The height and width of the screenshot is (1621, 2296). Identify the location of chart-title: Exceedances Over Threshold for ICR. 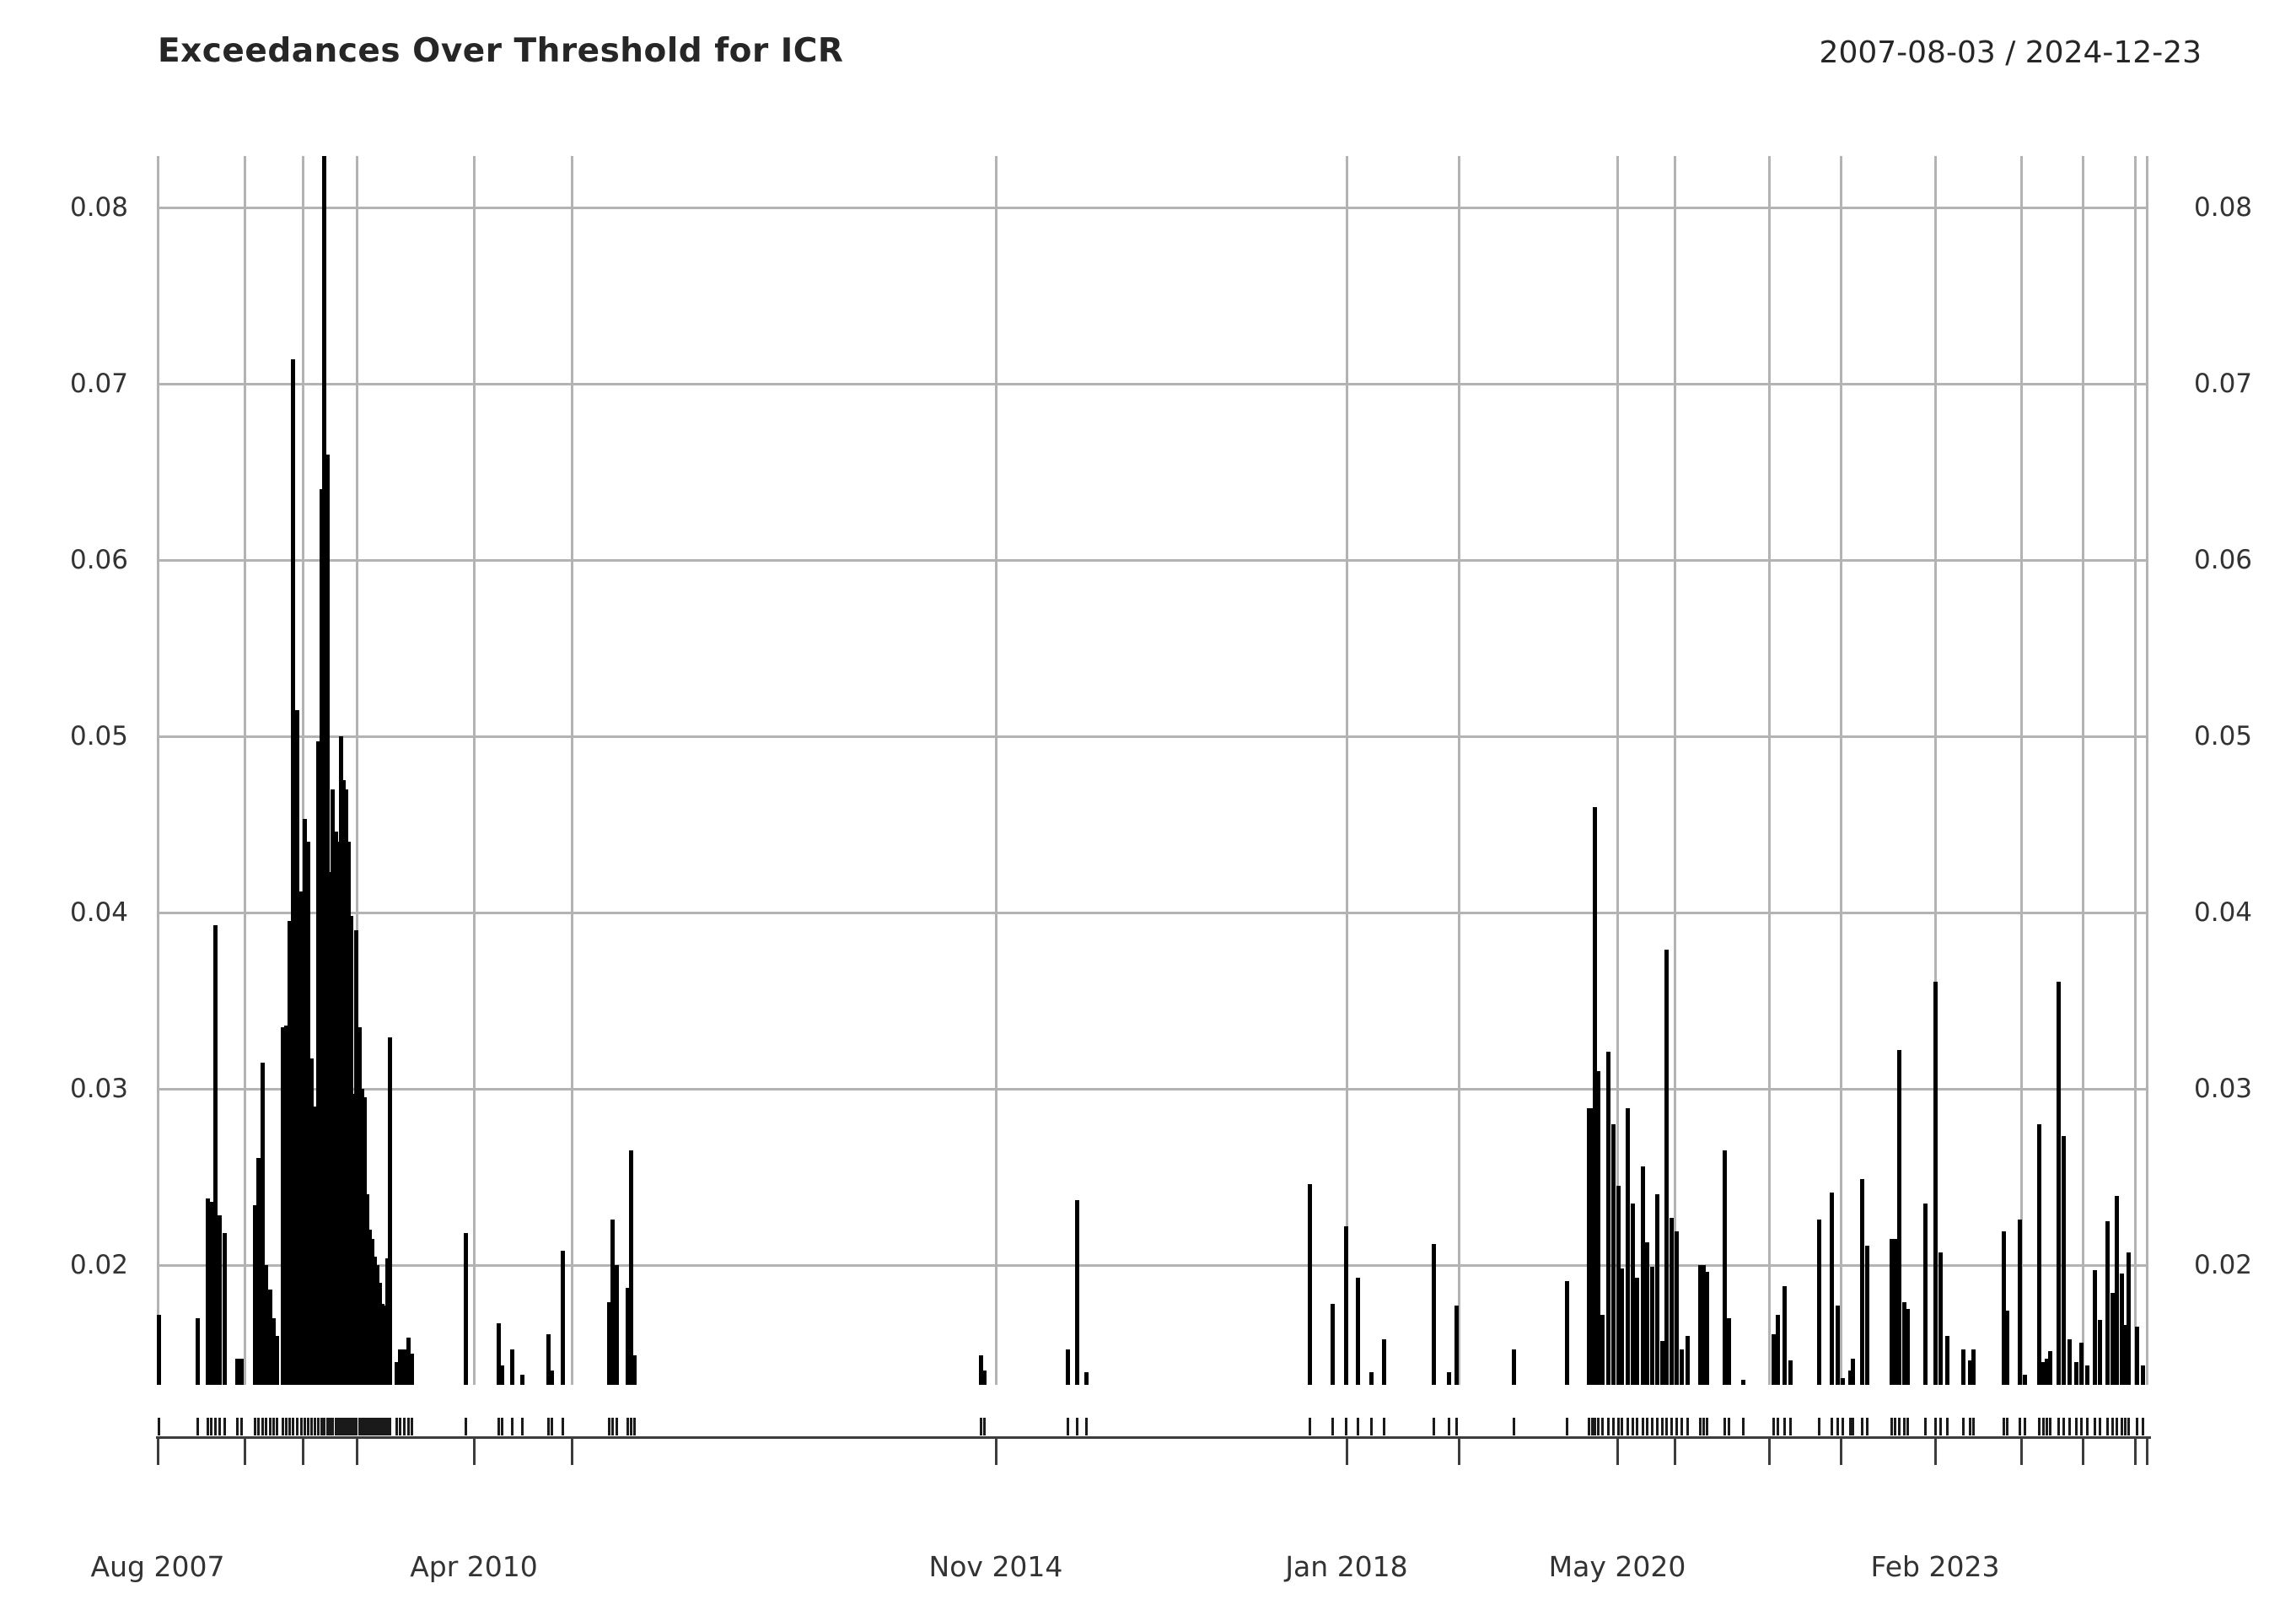
(501, 51).